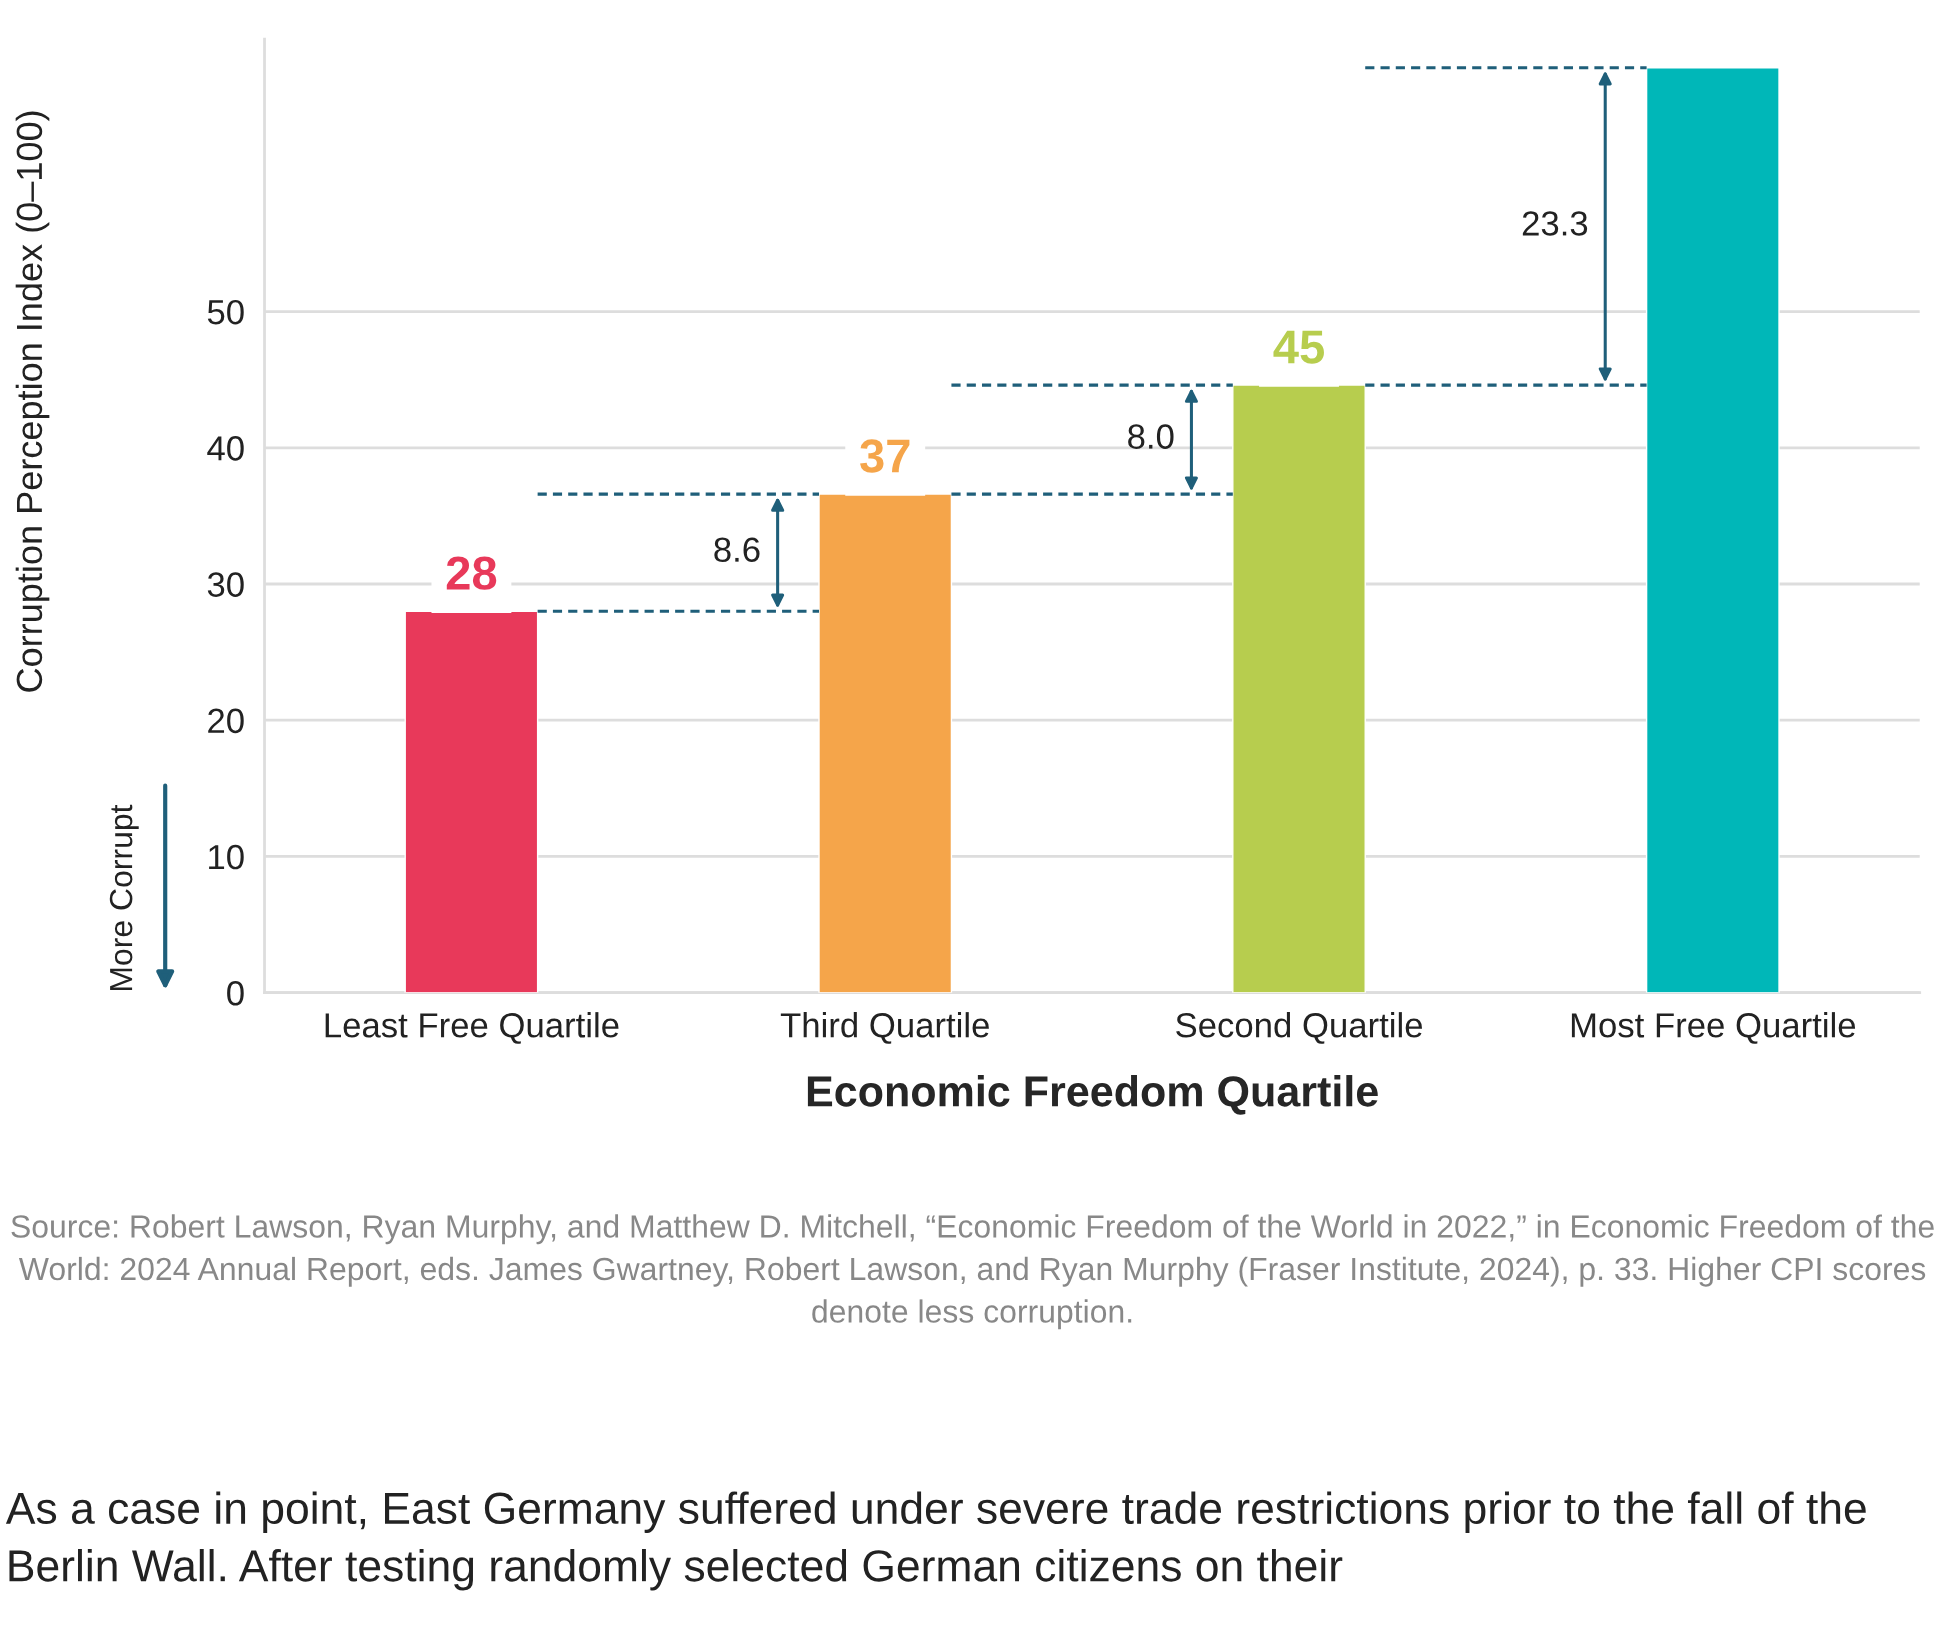 Image resolution: width=1945 pixels, height=1630 pixels. Describe the element at coordinates (1298, 347) in the screenshot. I see `data-label: 45` at that location.